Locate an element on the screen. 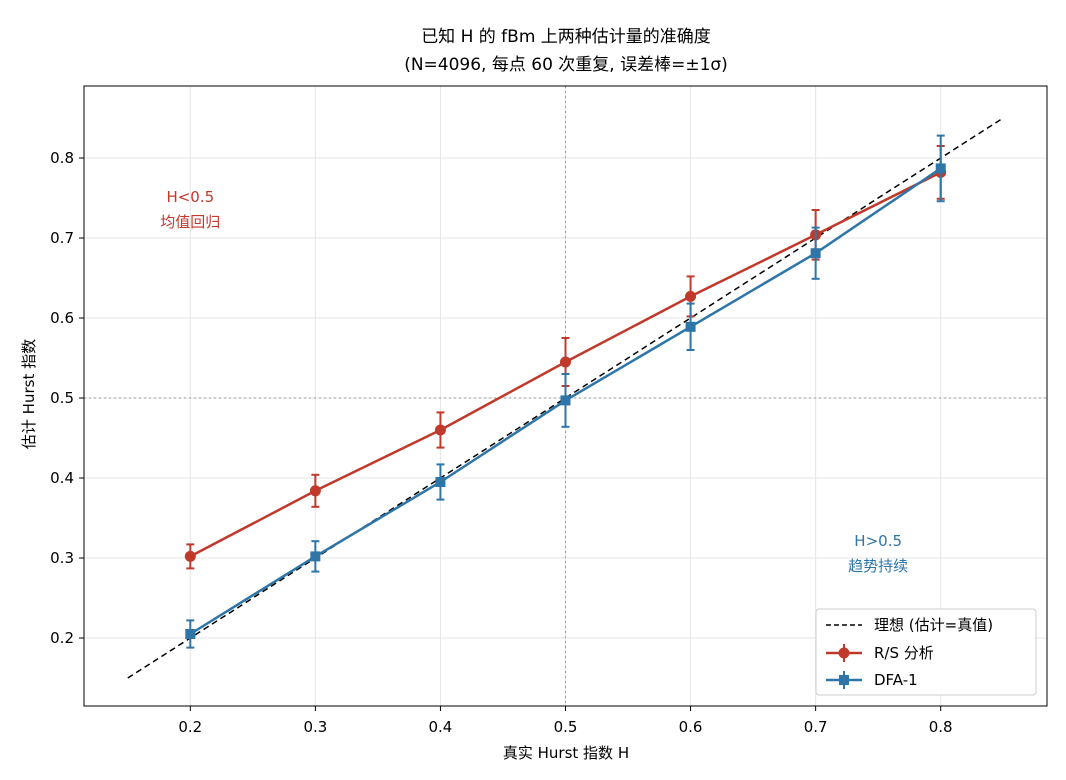 The width and height of the screenshot is (1066, 780). legend-rs-entry: R/S 分析 is located at coordinates (880, 653).